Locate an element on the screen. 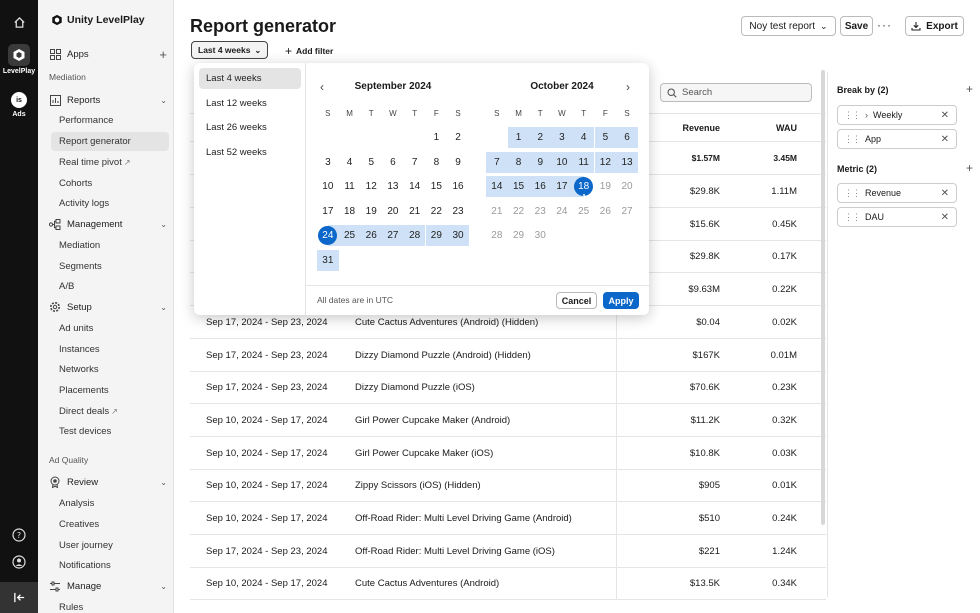  break-by-item-app: ⋮⋮ App ✕ is located at coordinates (897, 139).